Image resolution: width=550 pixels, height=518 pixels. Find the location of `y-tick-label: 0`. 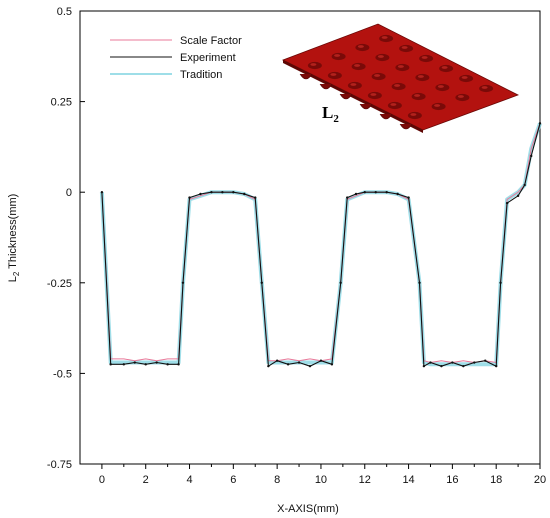

y-tick-label: 0 is located at coordinates (69, 193).